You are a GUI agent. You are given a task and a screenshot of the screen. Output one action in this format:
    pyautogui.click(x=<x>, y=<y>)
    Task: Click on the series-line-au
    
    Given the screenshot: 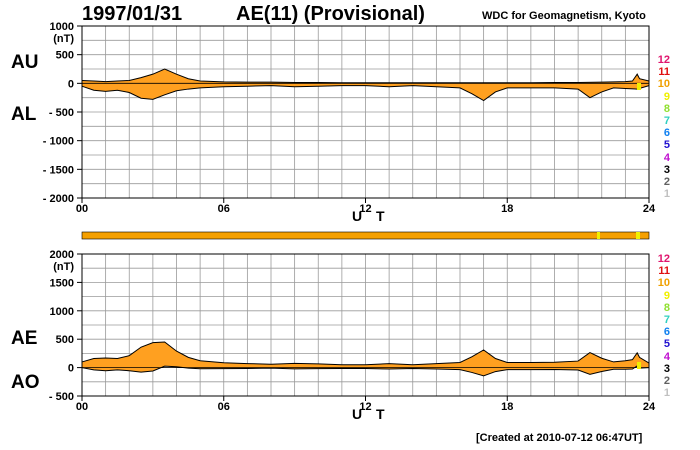 What is the action you would take?
    pyautogui.click(x=365, y=76)
    